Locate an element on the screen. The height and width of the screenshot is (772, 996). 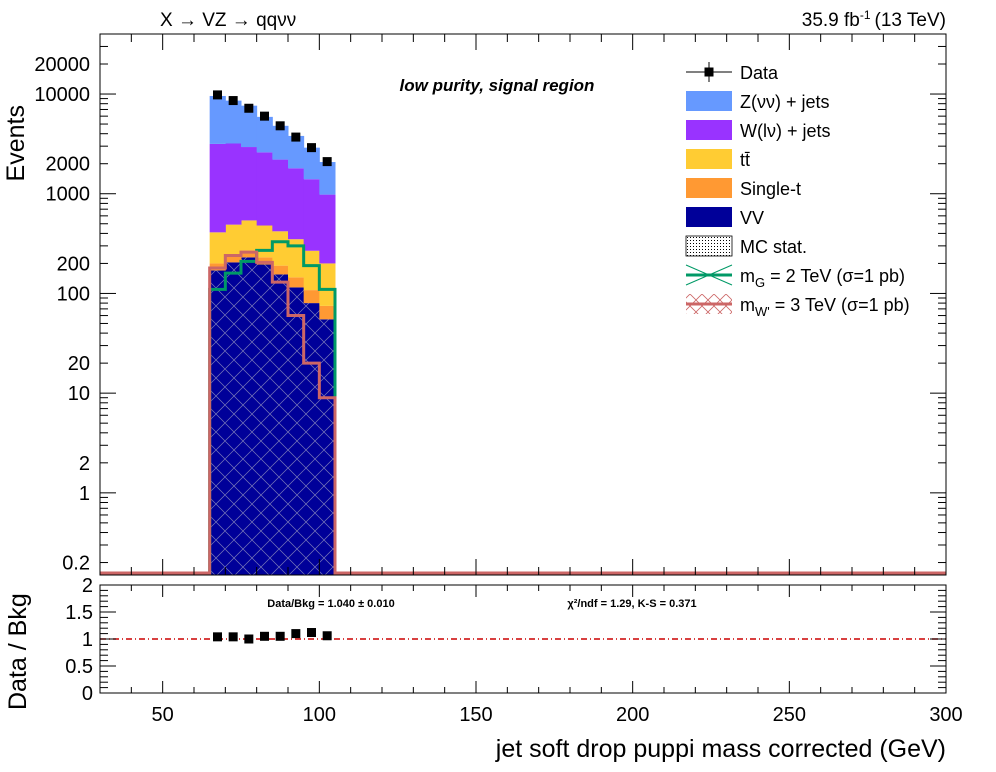
stacked-histogram is located at coordinates (272, 335).